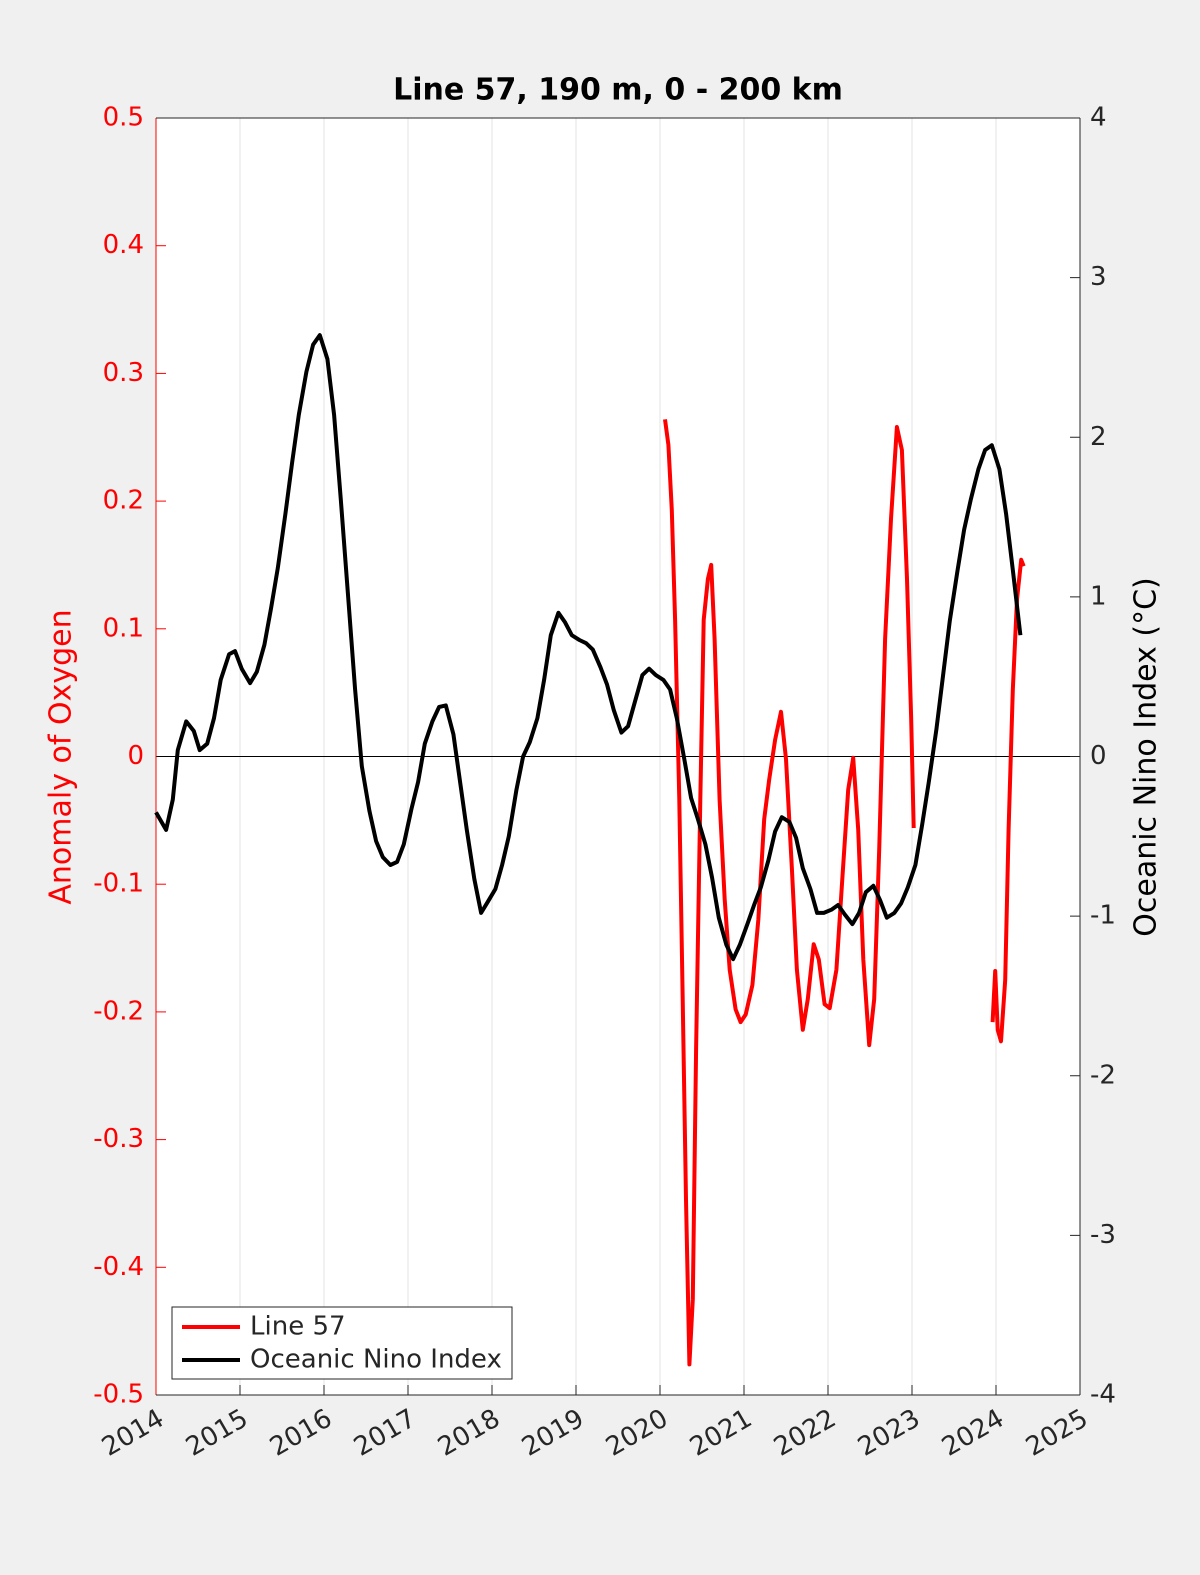  What do you see at coordinates (123, 373) in the screenshot?
I see `y-tick-label: 0.3` at bounding box center [123, 373].